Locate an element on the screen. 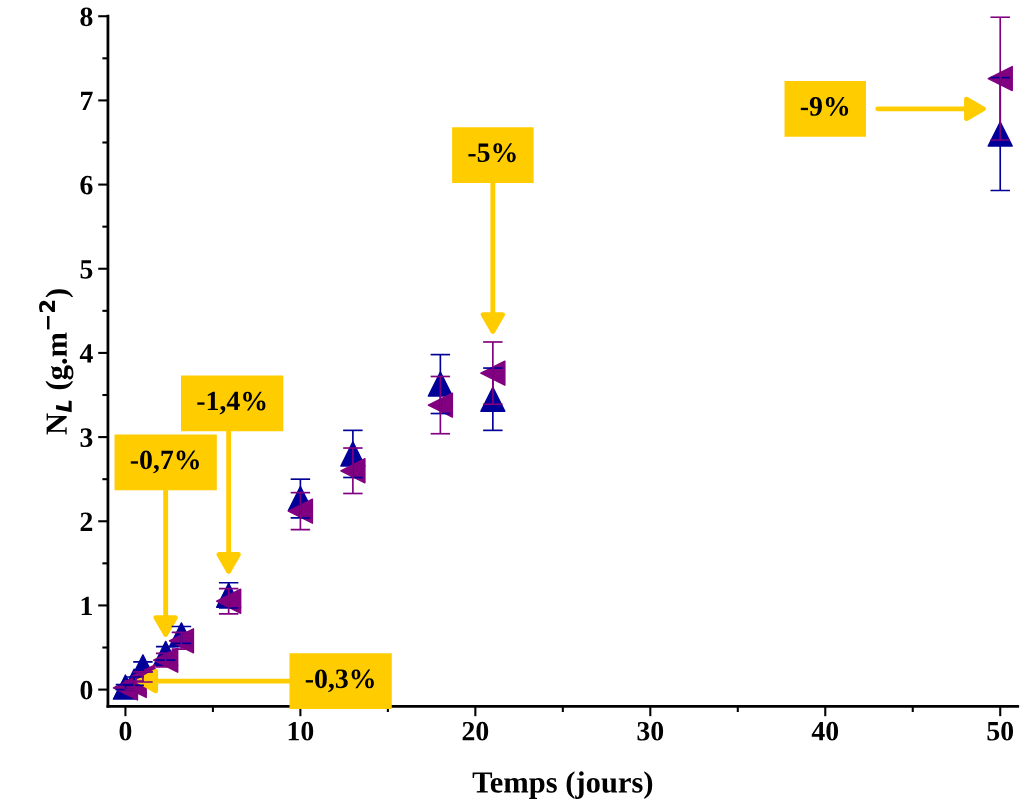 This screenshot has height=812, width=1028. y-tick-label: 2 is located at coordinates (86, 521).